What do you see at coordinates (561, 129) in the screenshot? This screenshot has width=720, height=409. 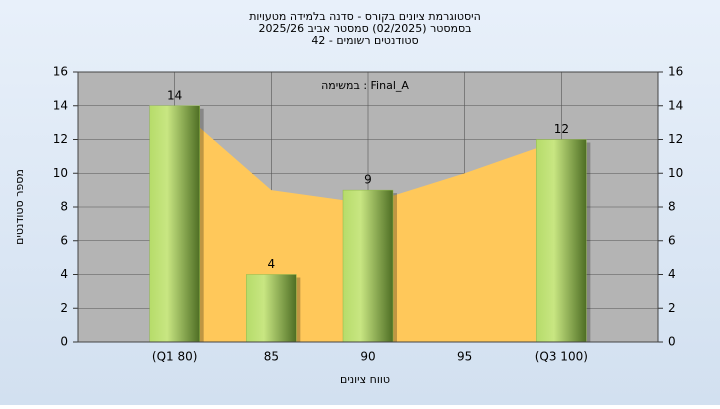 I see `value-label: 12` at bounding box center [561, 129].